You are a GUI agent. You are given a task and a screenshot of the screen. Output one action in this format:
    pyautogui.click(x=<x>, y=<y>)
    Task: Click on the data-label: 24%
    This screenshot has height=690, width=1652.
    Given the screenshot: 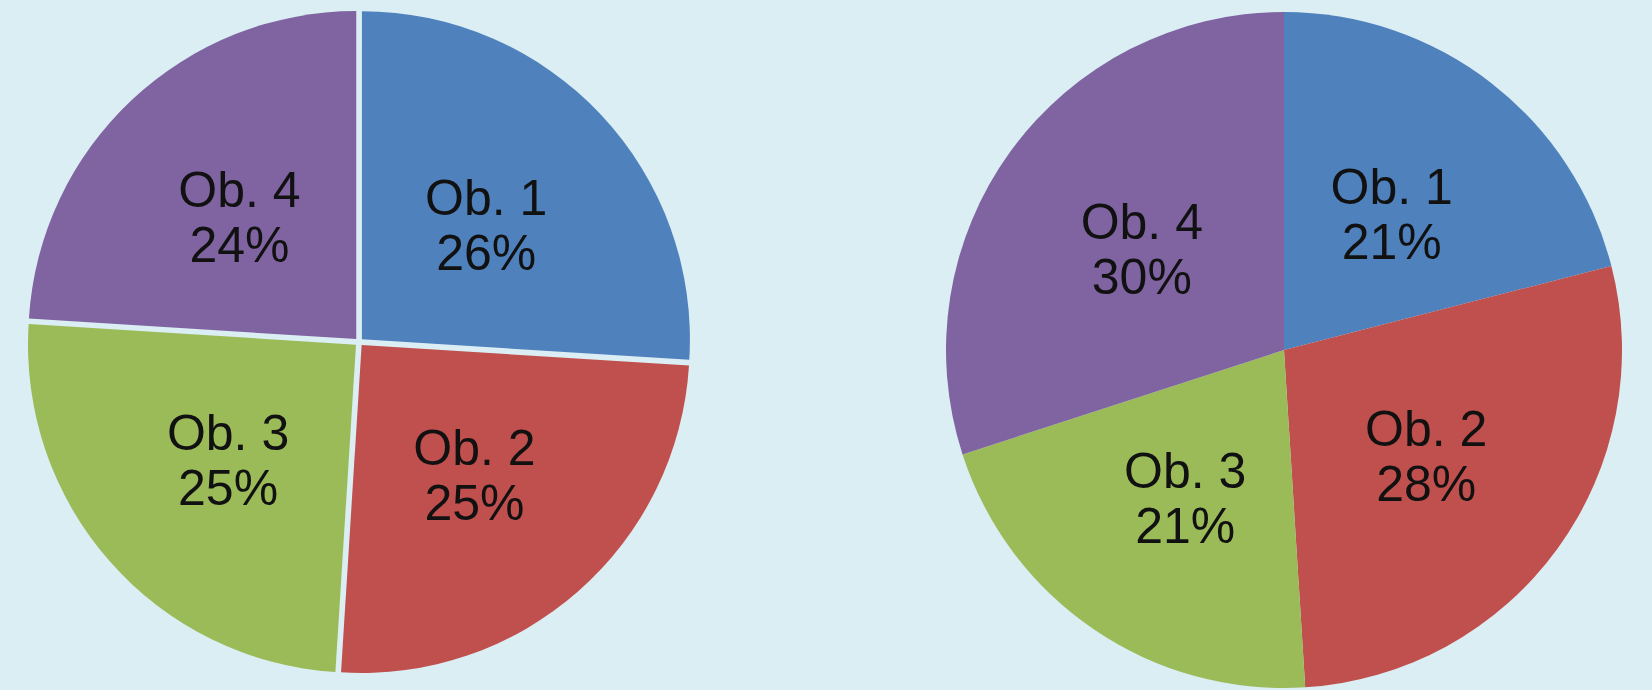 What is the action you would take?
    pyautogui.click(x=239, y=245)
    